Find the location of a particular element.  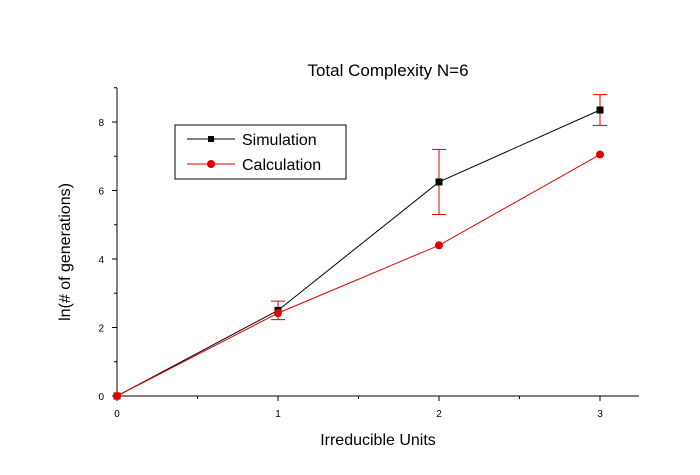

legend-label-simulation: Simulation is located at coordinates (279, 140).